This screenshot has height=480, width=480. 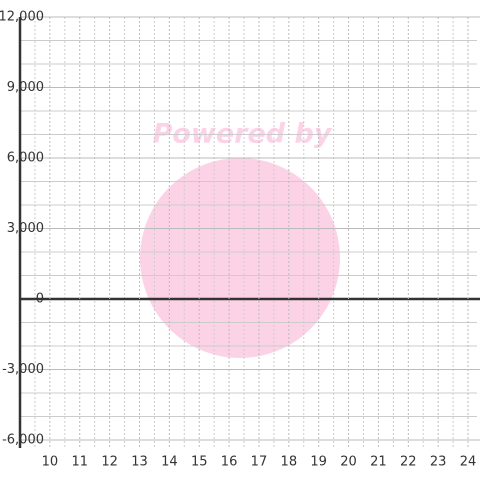 What do you see at coordinates (318, 462) in the screenshot?
I see `x-tick-label: 19` at bounding box center [318, 462].